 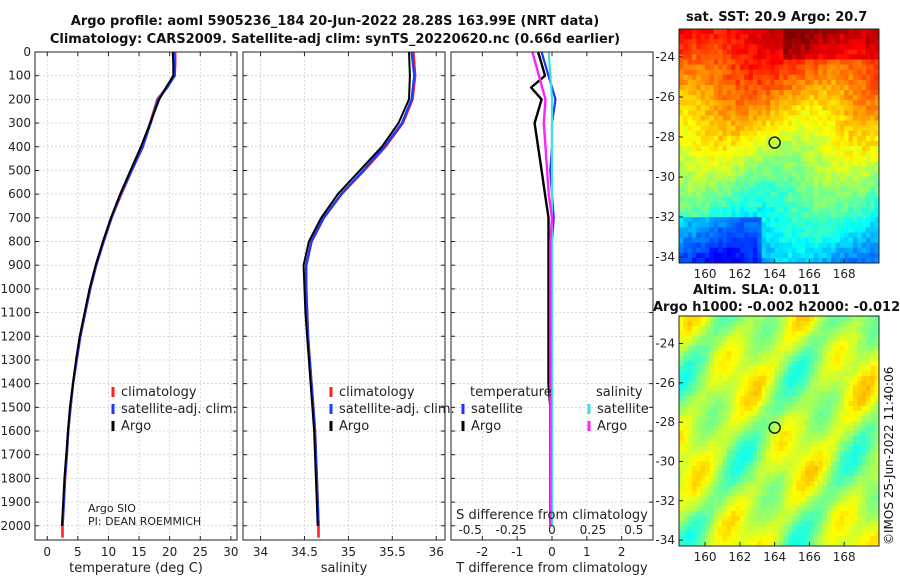 What do you see at coordinates (15, 502) in the screenshot?
I see `y-tick-label: 1900` at bounding box center [15, 502].